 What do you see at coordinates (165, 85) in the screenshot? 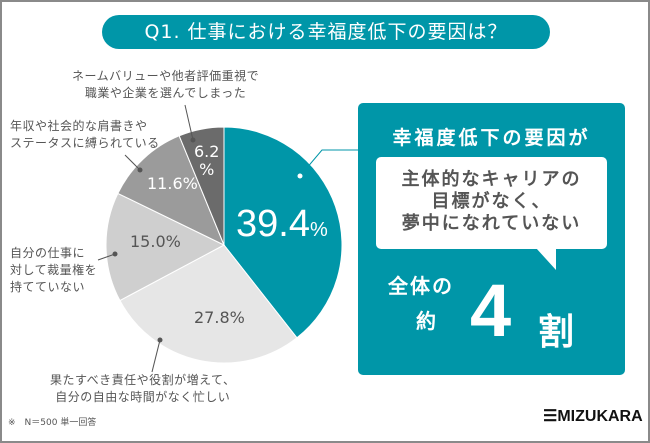
I see `label-slice-5: ネームバリューや他者評価重視で 職業や企業を選んでしまった` at bounding box center [165, 85].